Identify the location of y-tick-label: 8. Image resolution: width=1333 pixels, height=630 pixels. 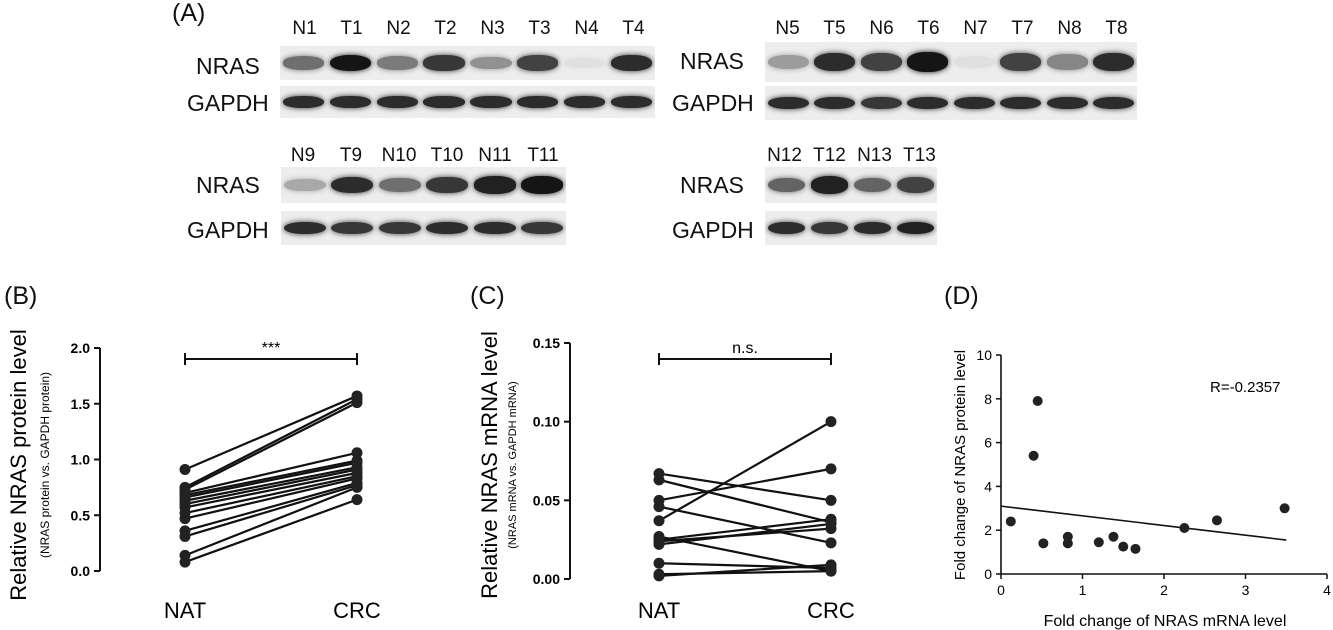
(988, 399).